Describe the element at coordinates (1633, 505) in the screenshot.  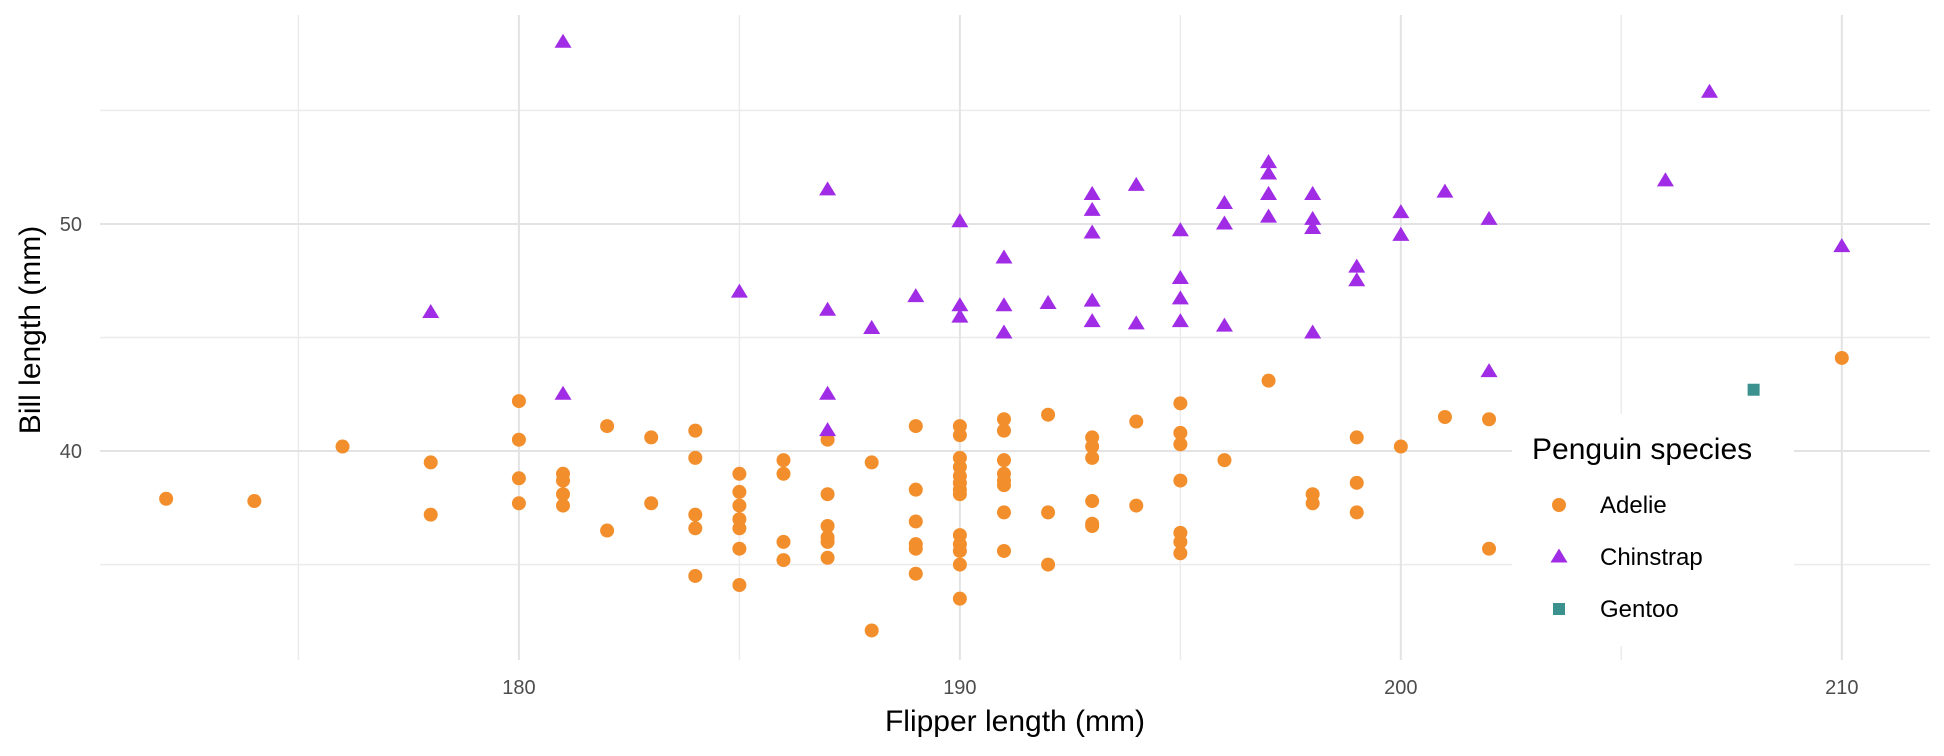
I see `legend-adelie-label: Adelie` at that location.